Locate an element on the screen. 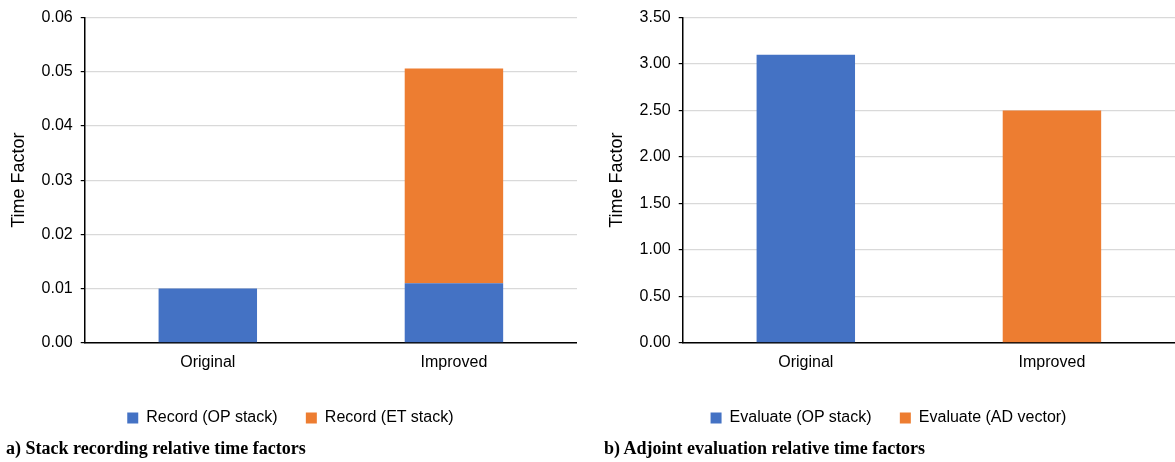 Image resolution: width=1175 pixels, height=462 pixels. y-tick-label: 0.06 is located at coordinates (57, 17).